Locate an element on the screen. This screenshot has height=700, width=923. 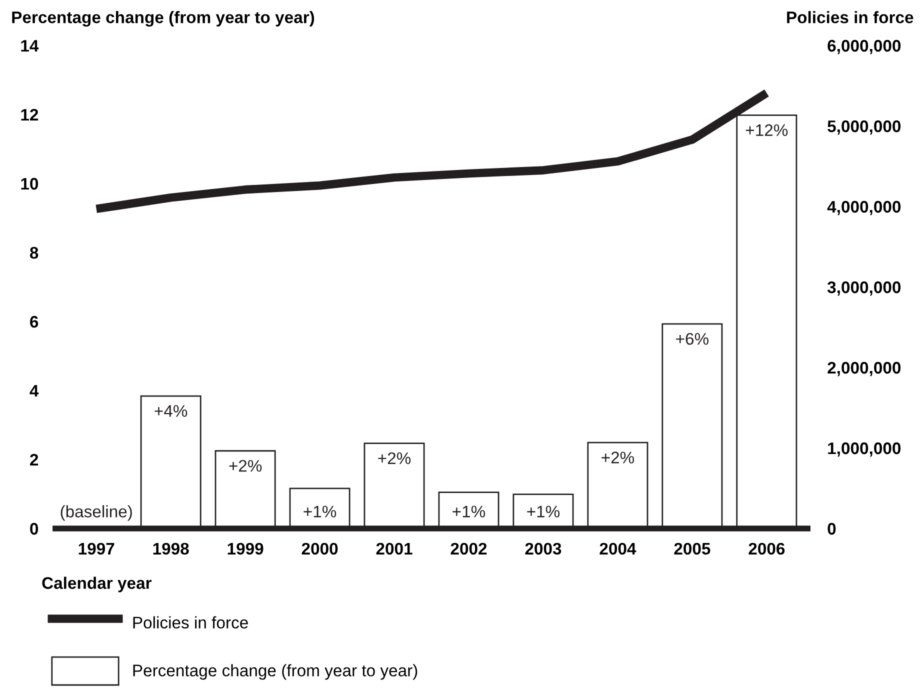
x-tick-label: 2005 is located at coordinates (692, 548).